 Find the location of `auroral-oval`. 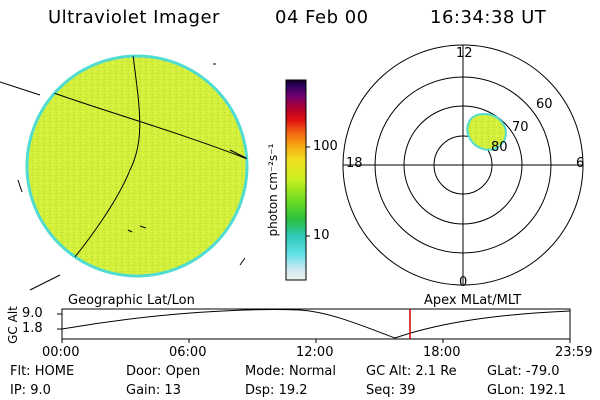

auroral-oval is located at coordinates (486, 132).